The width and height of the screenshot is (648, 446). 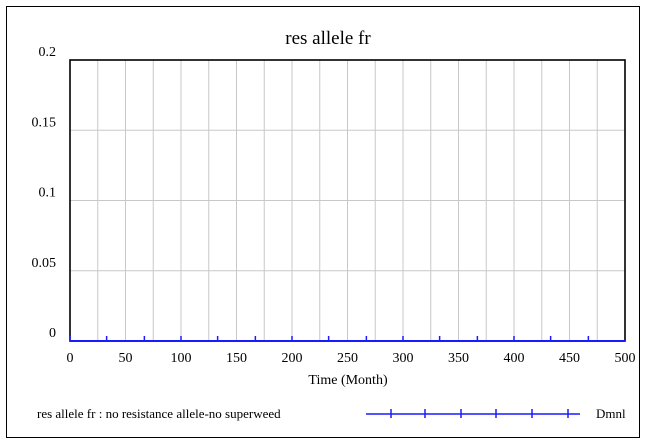 What do you see at coordinates (625, 358) in the screenshot?
I see `x-tick-label: 500` at bounding box center [625, 358].